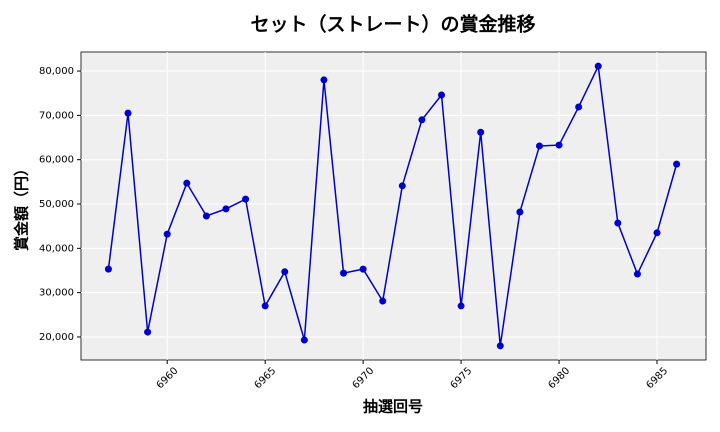  What do you see at coordinates (56, 337) in the screenshot?
I see `y-tick-label: 20,000` at bounding box center [56, 337].